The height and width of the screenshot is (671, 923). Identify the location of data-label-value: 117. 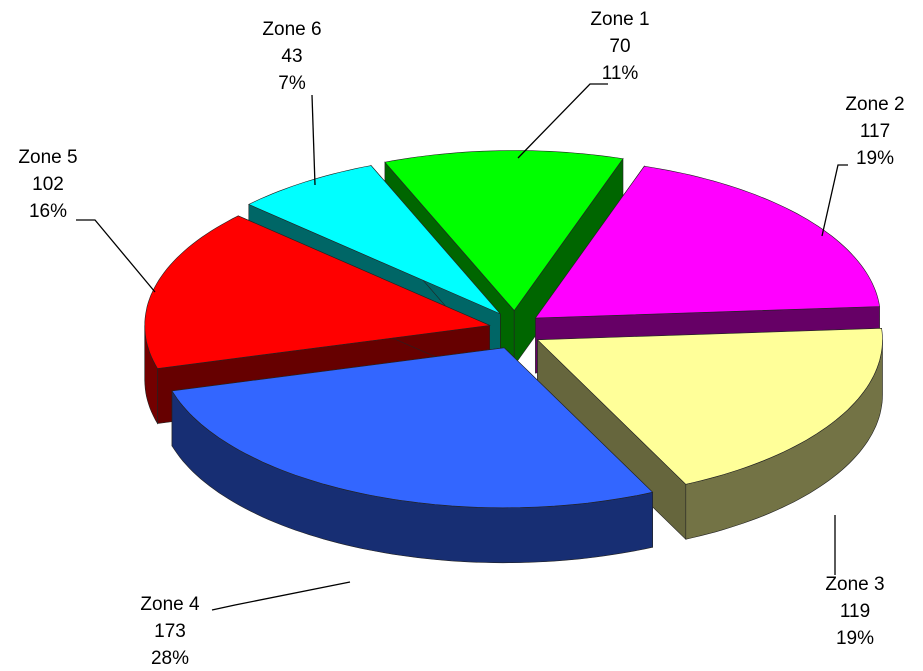
(875, 131).